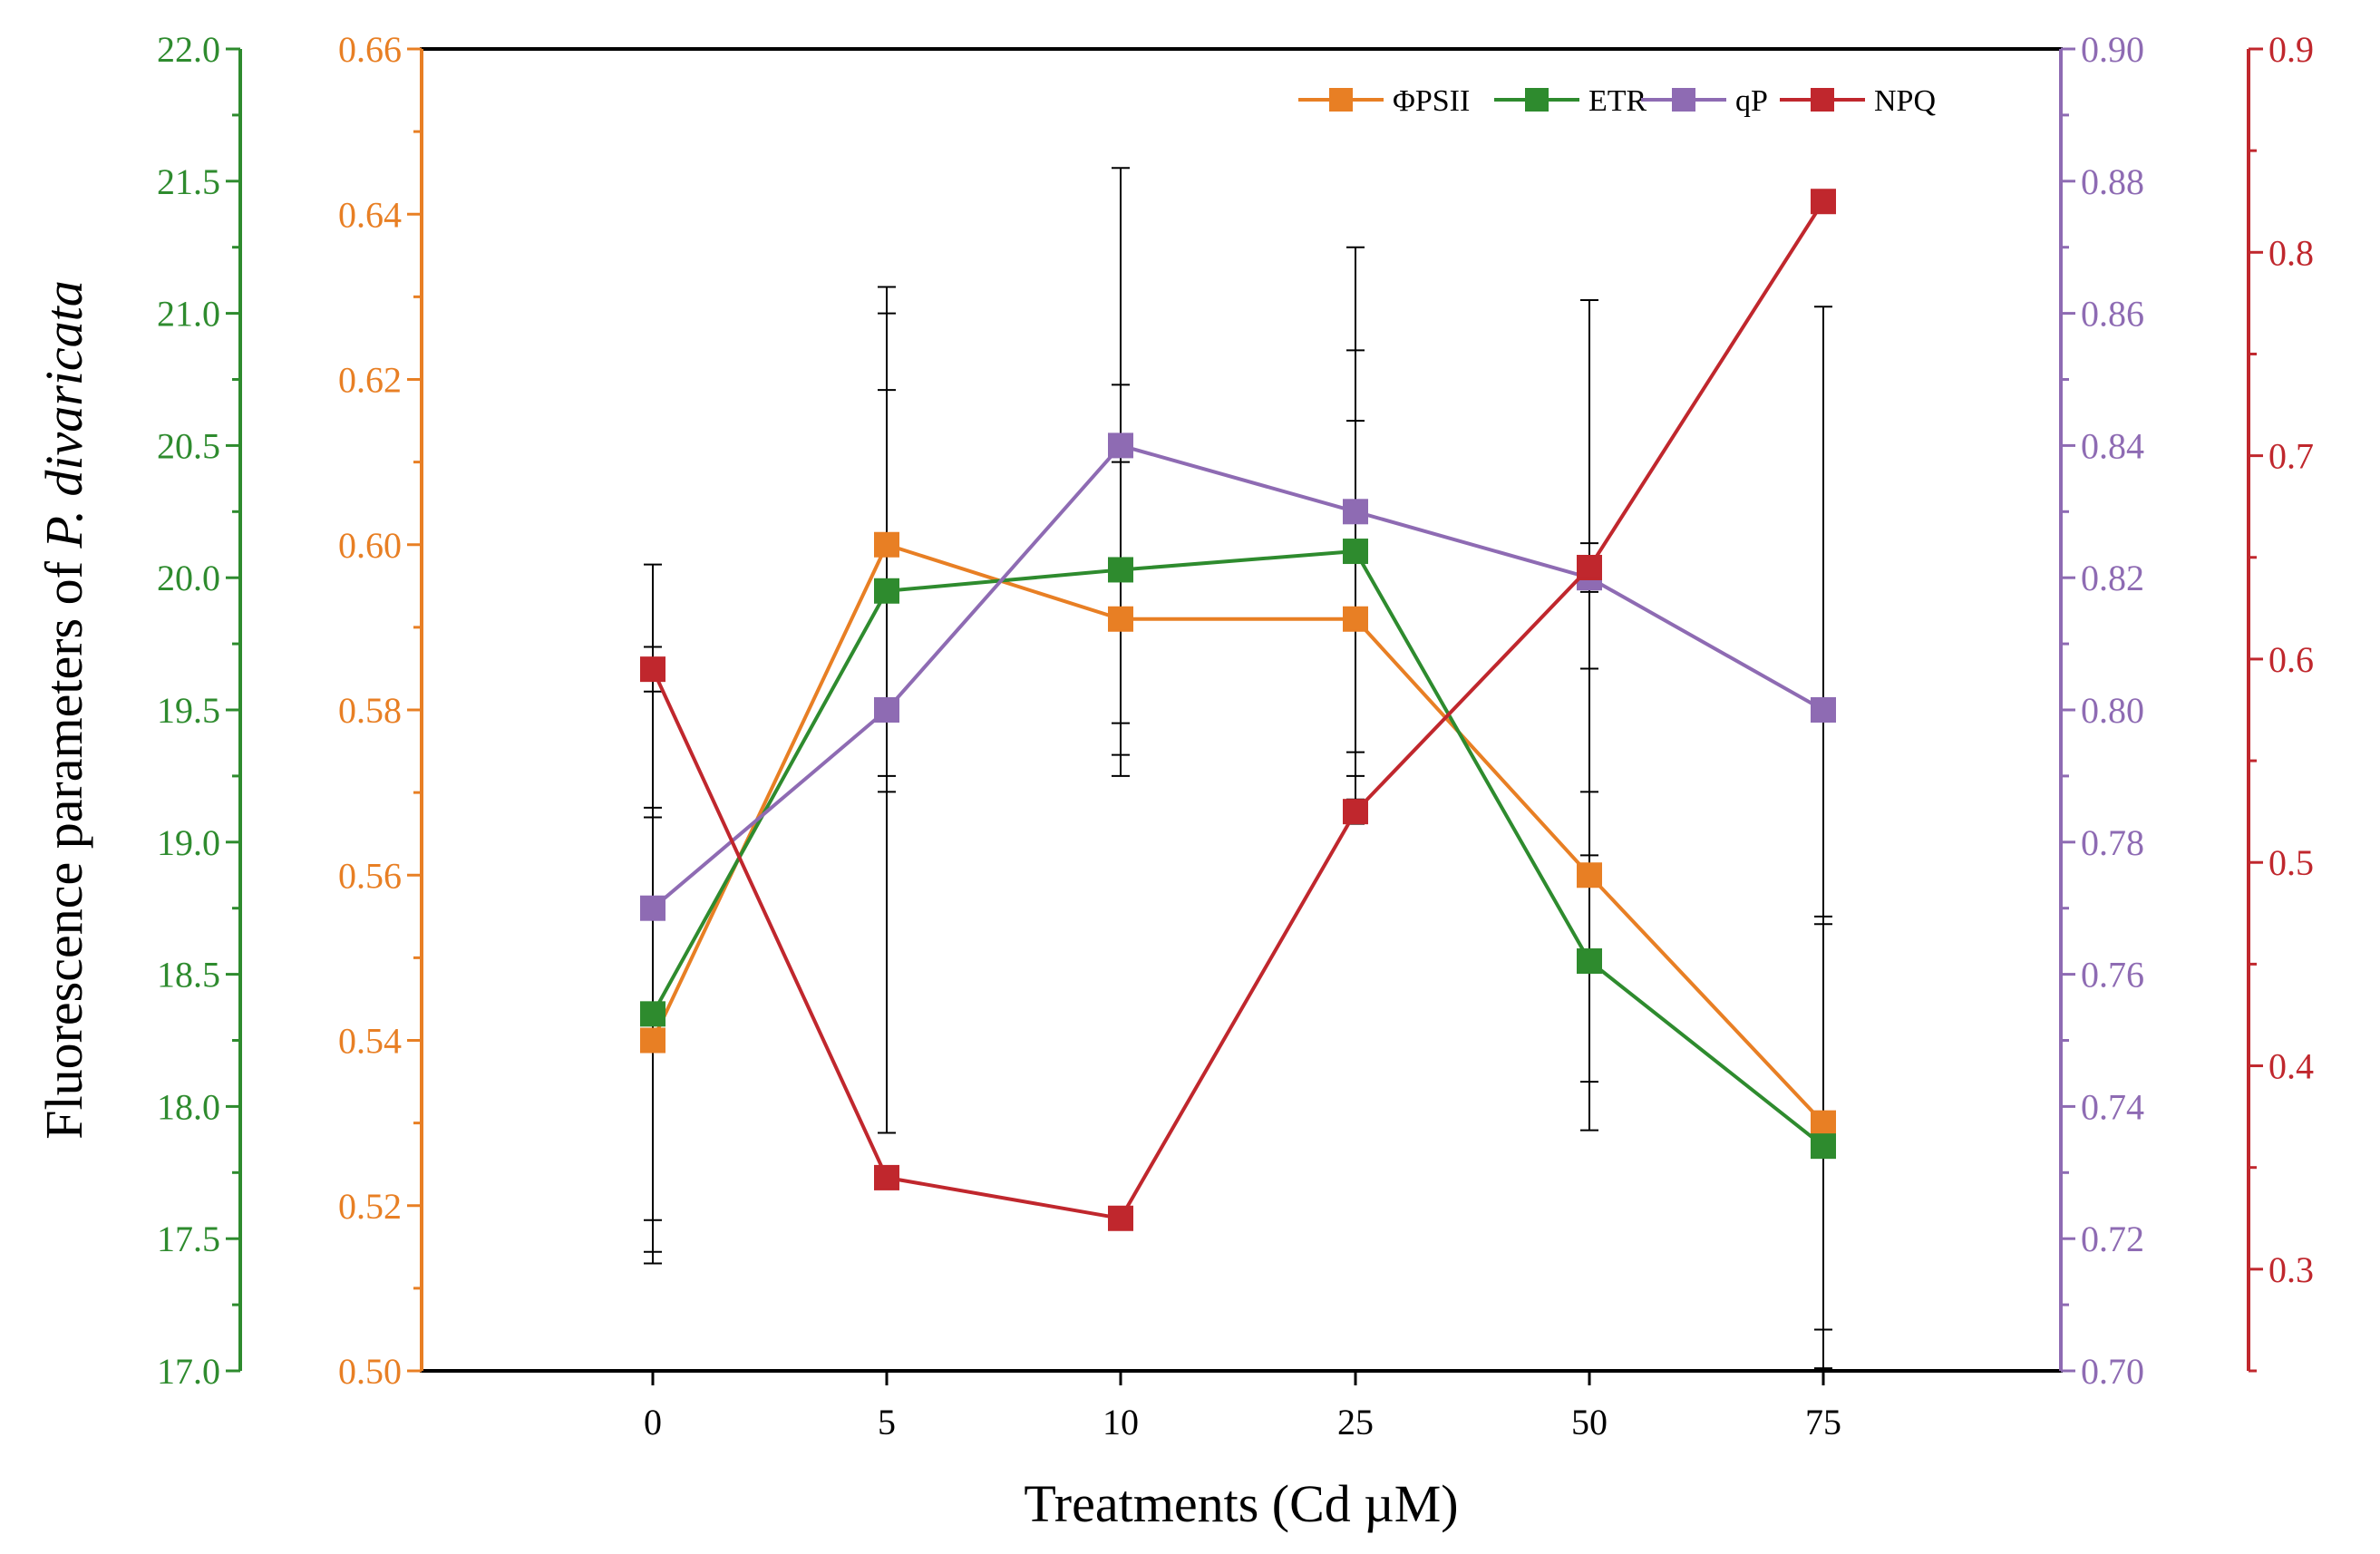 Image resolution: width=2380 pixels, height=1554 pixels. Describe the element at coordinates (2113, 1107) in the screenshot. I see `y-tick-label-qp: 0.74` at that location.